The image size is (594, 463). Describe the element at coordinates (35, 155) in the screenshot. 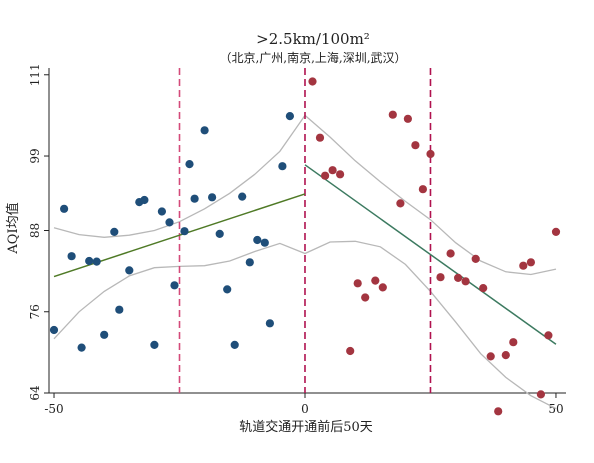

I see `y-tick-label: 99` at that location.